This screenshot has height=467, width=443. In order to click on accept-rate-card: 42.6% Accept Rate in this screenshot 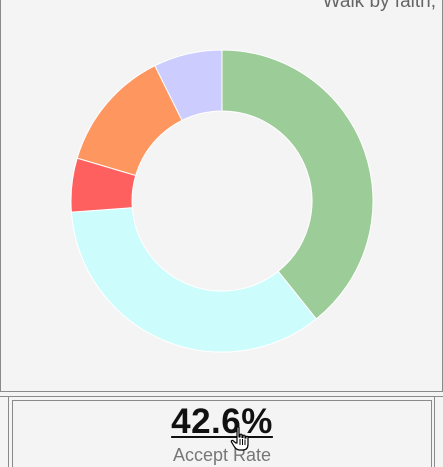, I will do `click(222, 433)`.